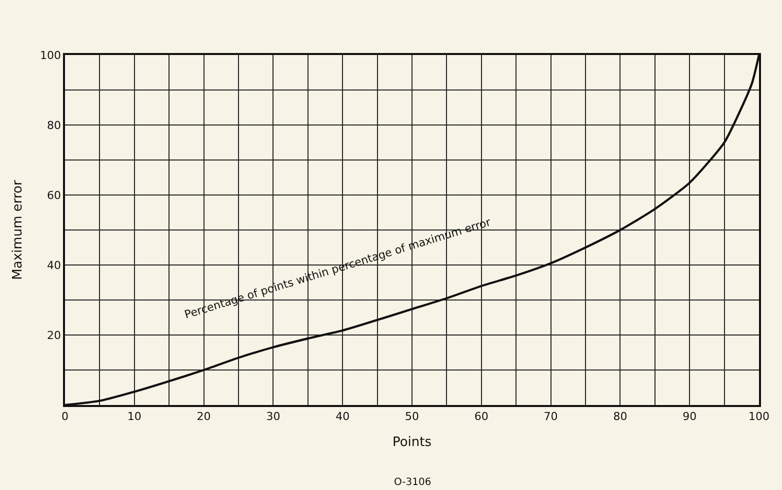 This screenshot has height=490, width=782. What do you see at coordinates (54, 195) in the screenshot?
I see `y-tick-label: 60` at bounding box center [54, 195].